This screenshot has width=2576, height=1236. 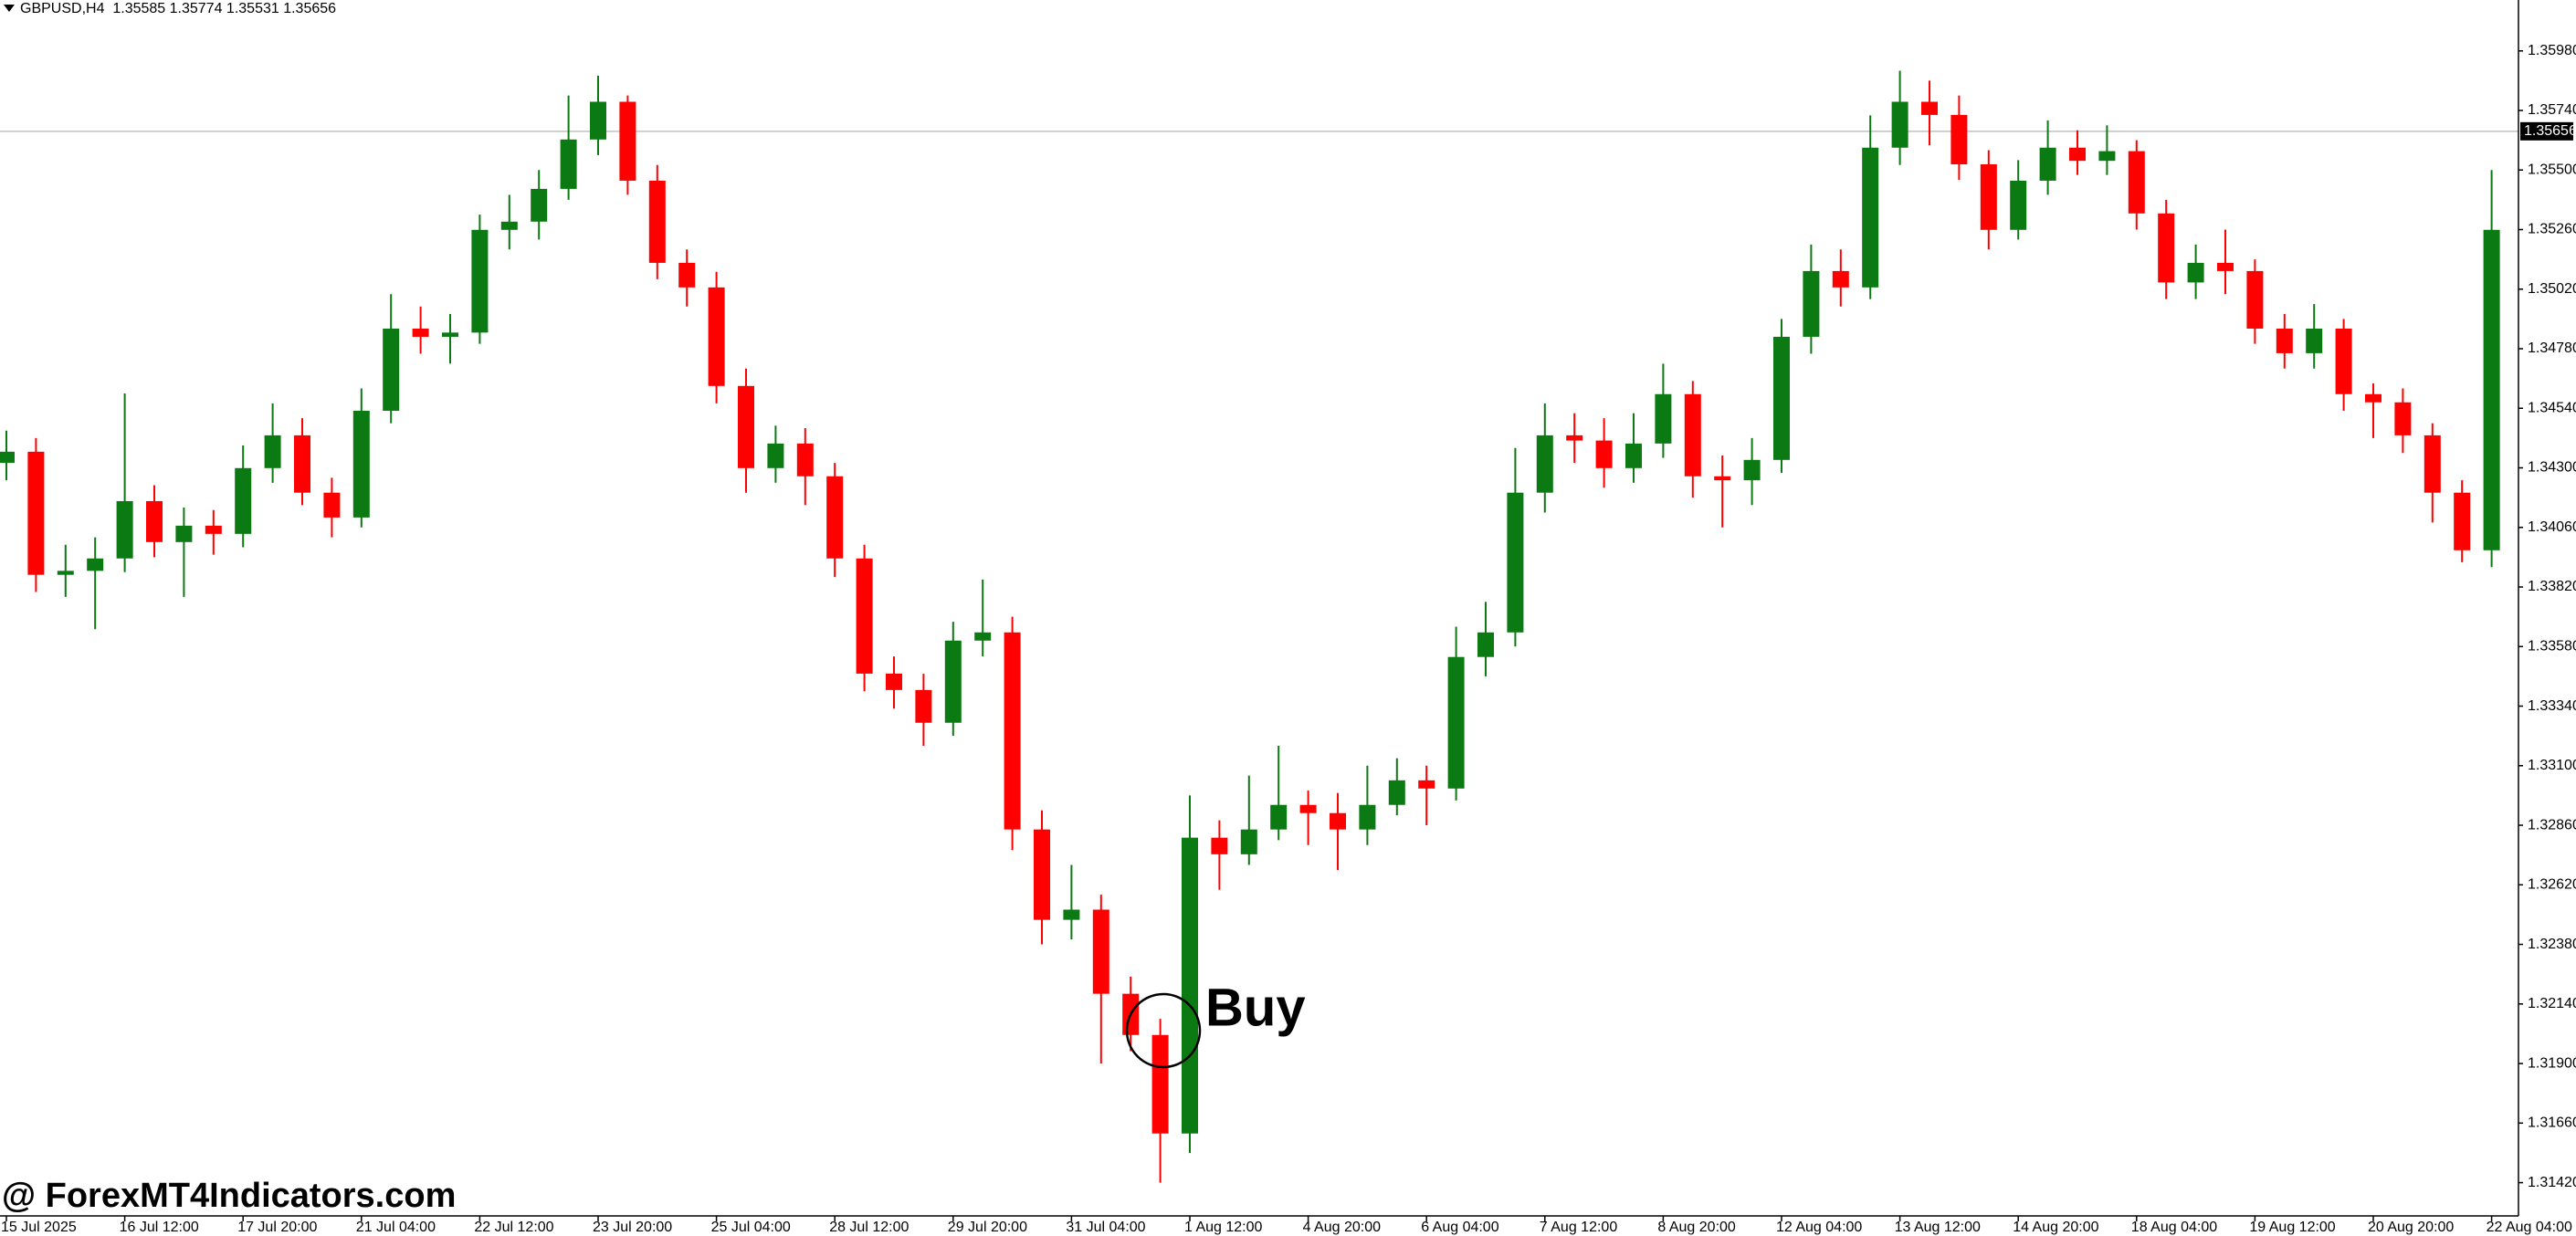 What do you see at coordinates (2552, 885) in the screenshot?
I see `y-tick-label: 1.32620` at bounding box center [2552, 885].